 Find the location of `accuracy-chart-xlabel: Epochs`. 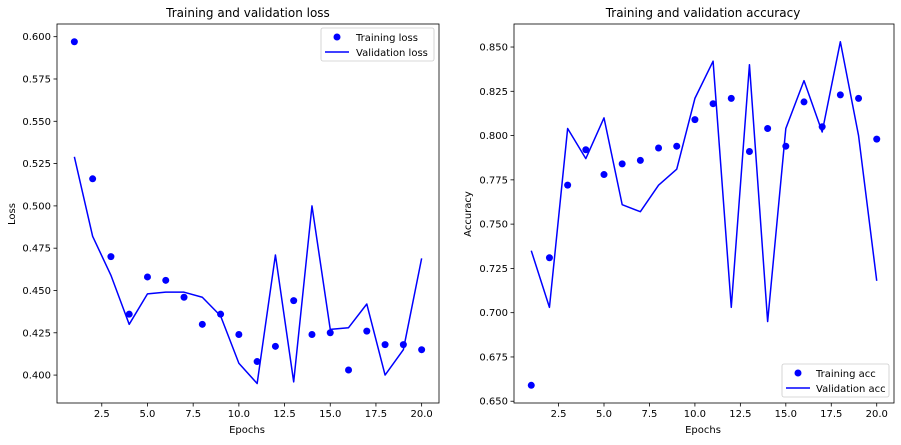

accuracy-chart-xlabel: Epochs is located at coordinates (703, 430).